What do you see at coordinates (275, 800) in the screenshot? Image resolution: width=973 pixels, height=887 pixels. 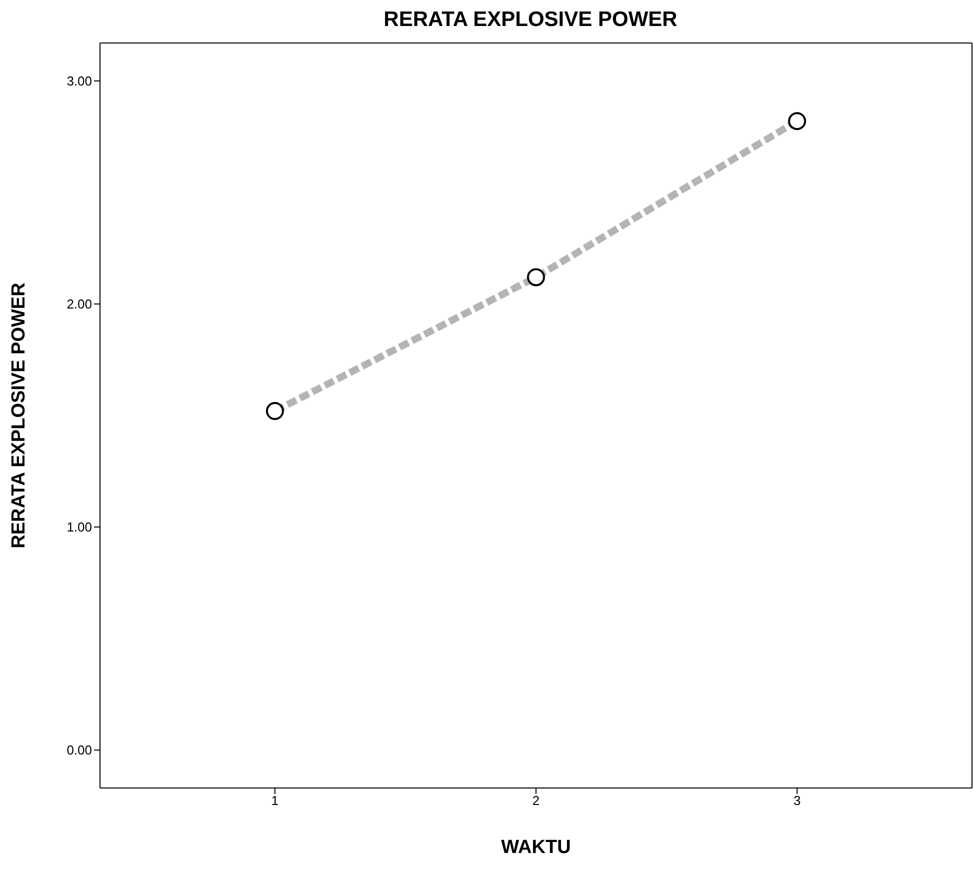 I see `x-tick-label: 1` at bounding box center [275, 800].